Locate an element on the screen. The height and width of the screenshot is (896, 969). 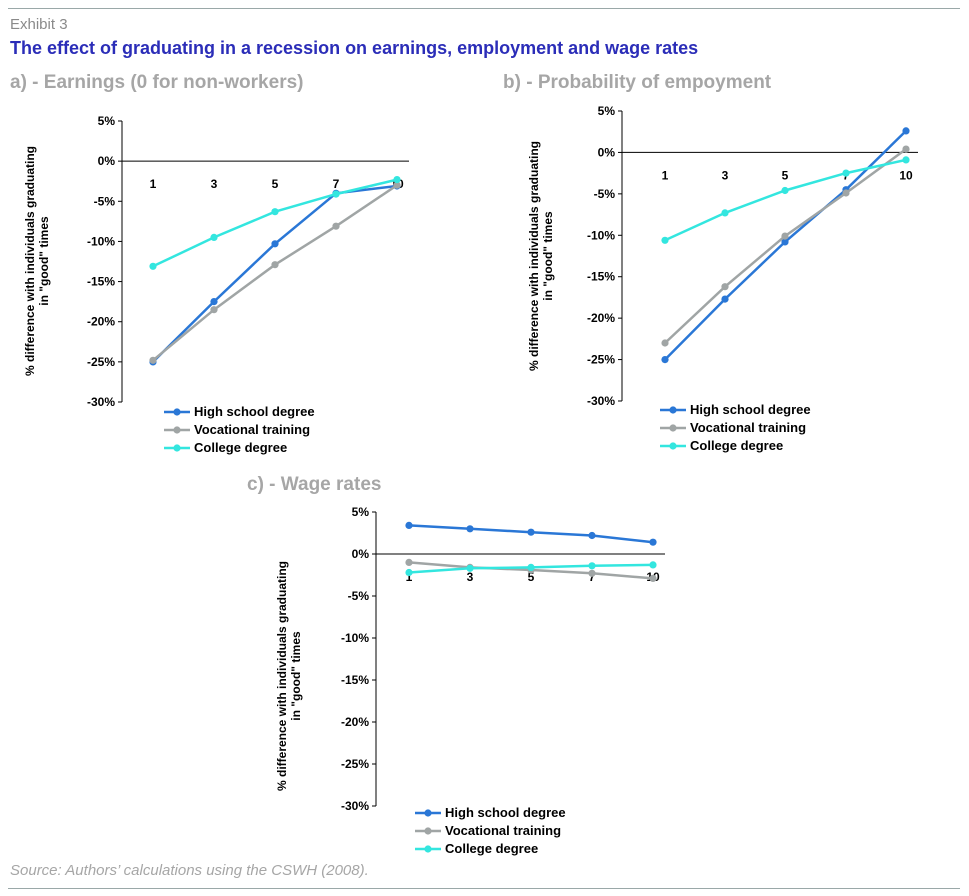
chart-b-y-axis-label: in "good" times is located at coordinates (548, 256).